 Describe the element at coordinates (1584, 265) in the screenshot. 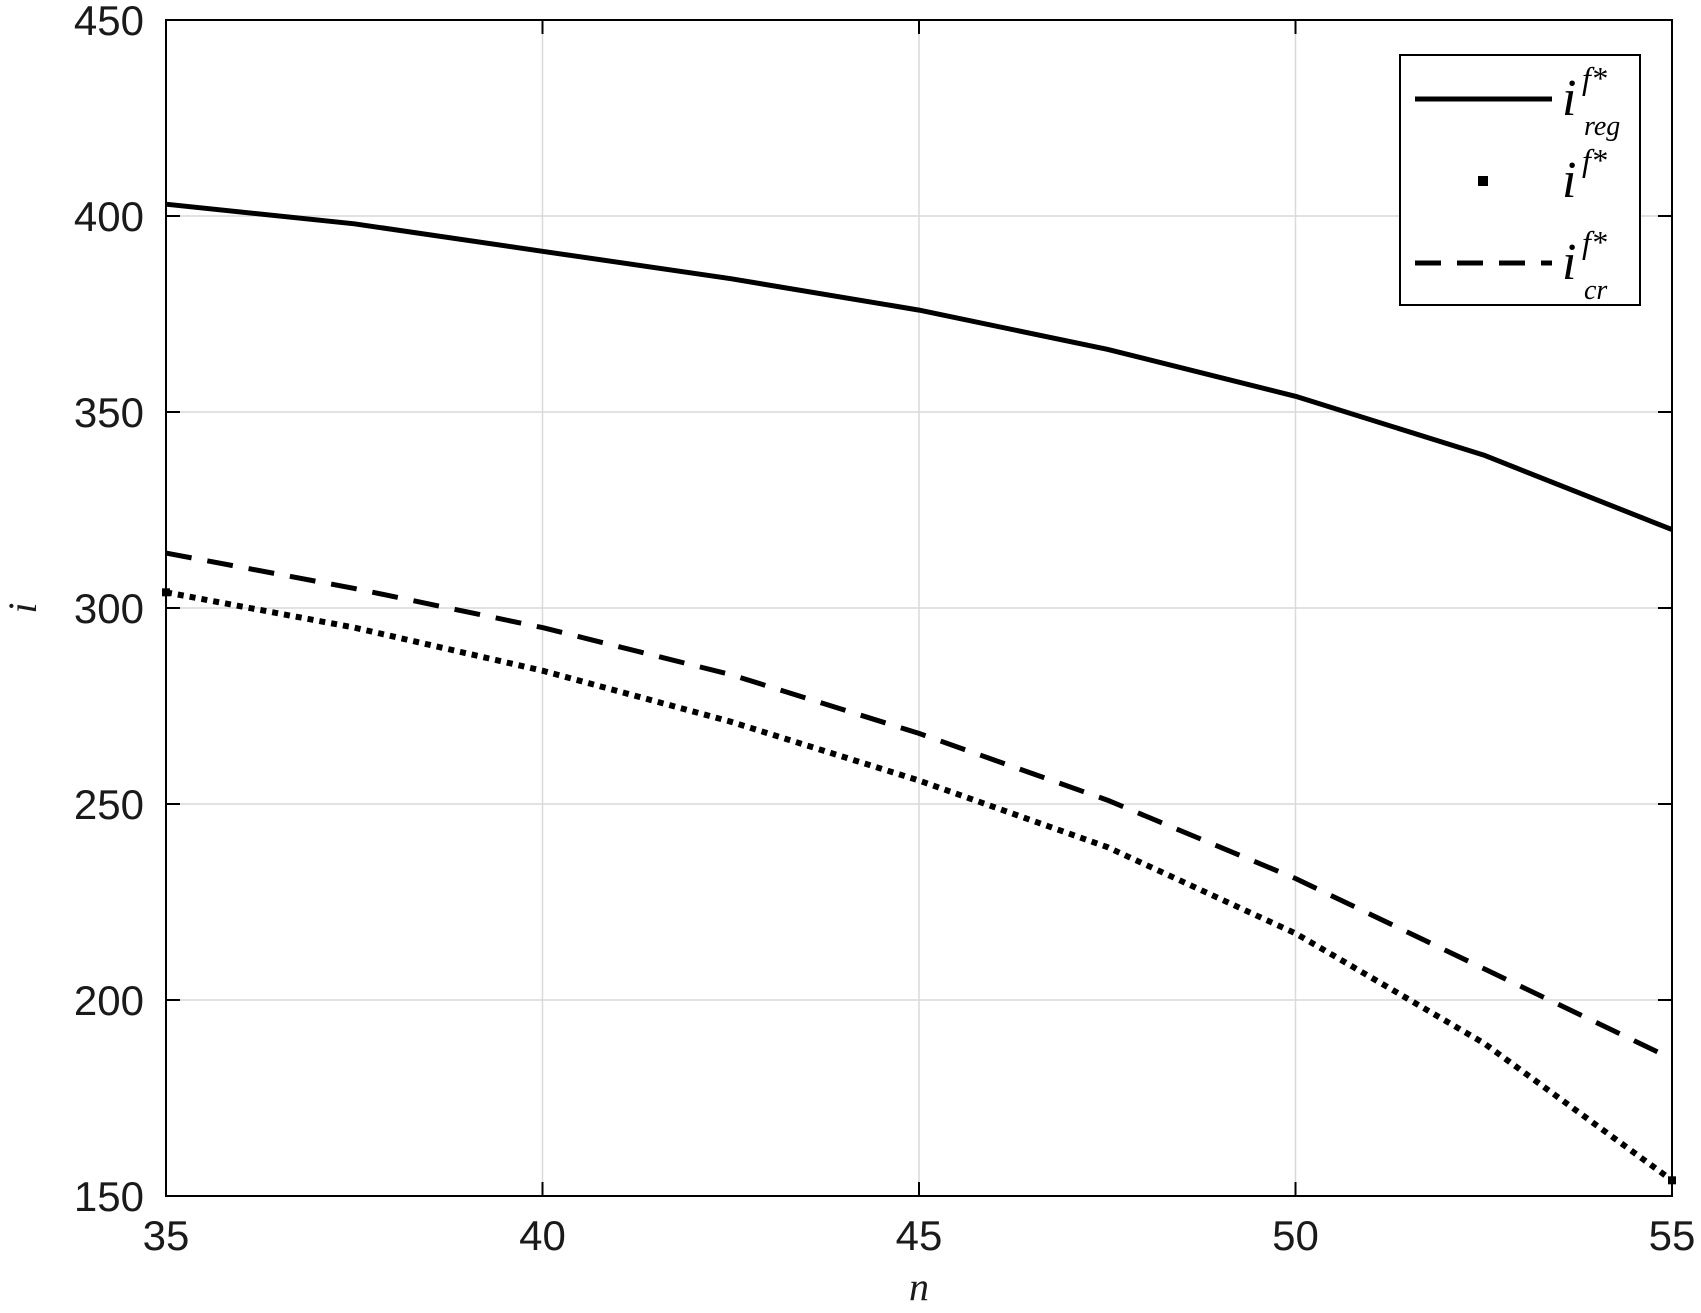

I see `legend-label-2: i f* cr` at that location.